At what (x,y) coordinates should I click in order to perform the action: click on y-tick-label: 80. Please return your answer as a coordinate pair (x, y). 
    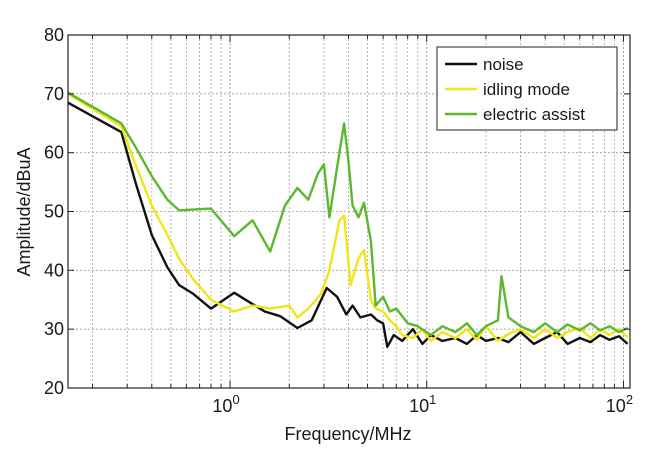
    Looking at the image, I should click on (54, 35).